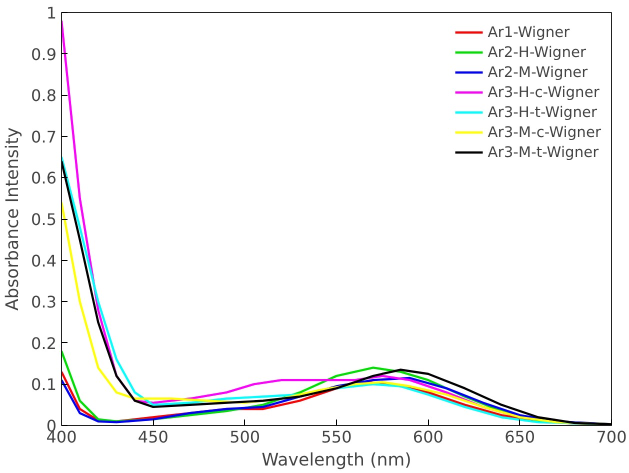 This screenshot has height=473, width=629. Describe the element at coordinates (543, 152) in the screenshot. I see `legend-label: Ar3-M-t-Wigner` at that location.